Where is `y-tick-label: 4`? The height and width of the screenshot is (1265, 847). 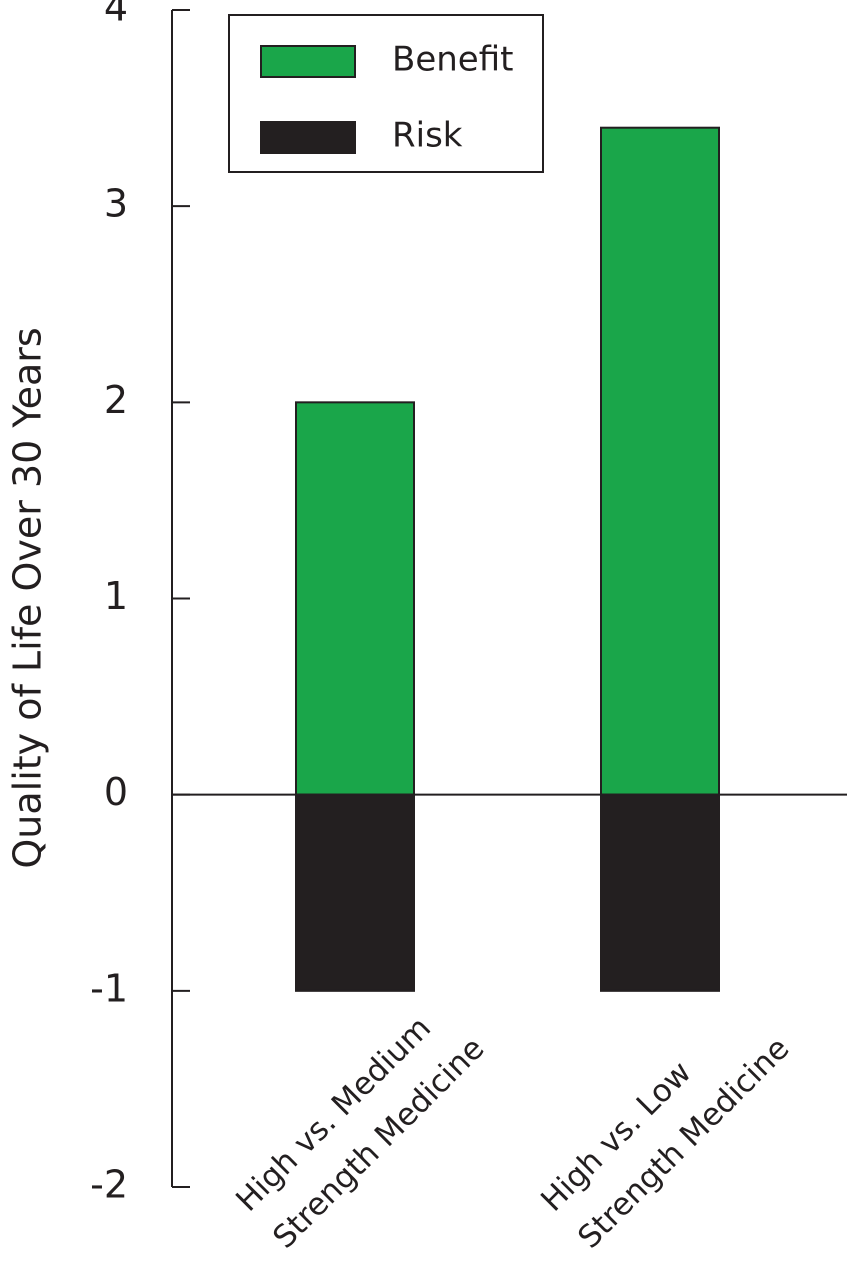 y-tick-label: 4 is located at coordinates (116, 15).